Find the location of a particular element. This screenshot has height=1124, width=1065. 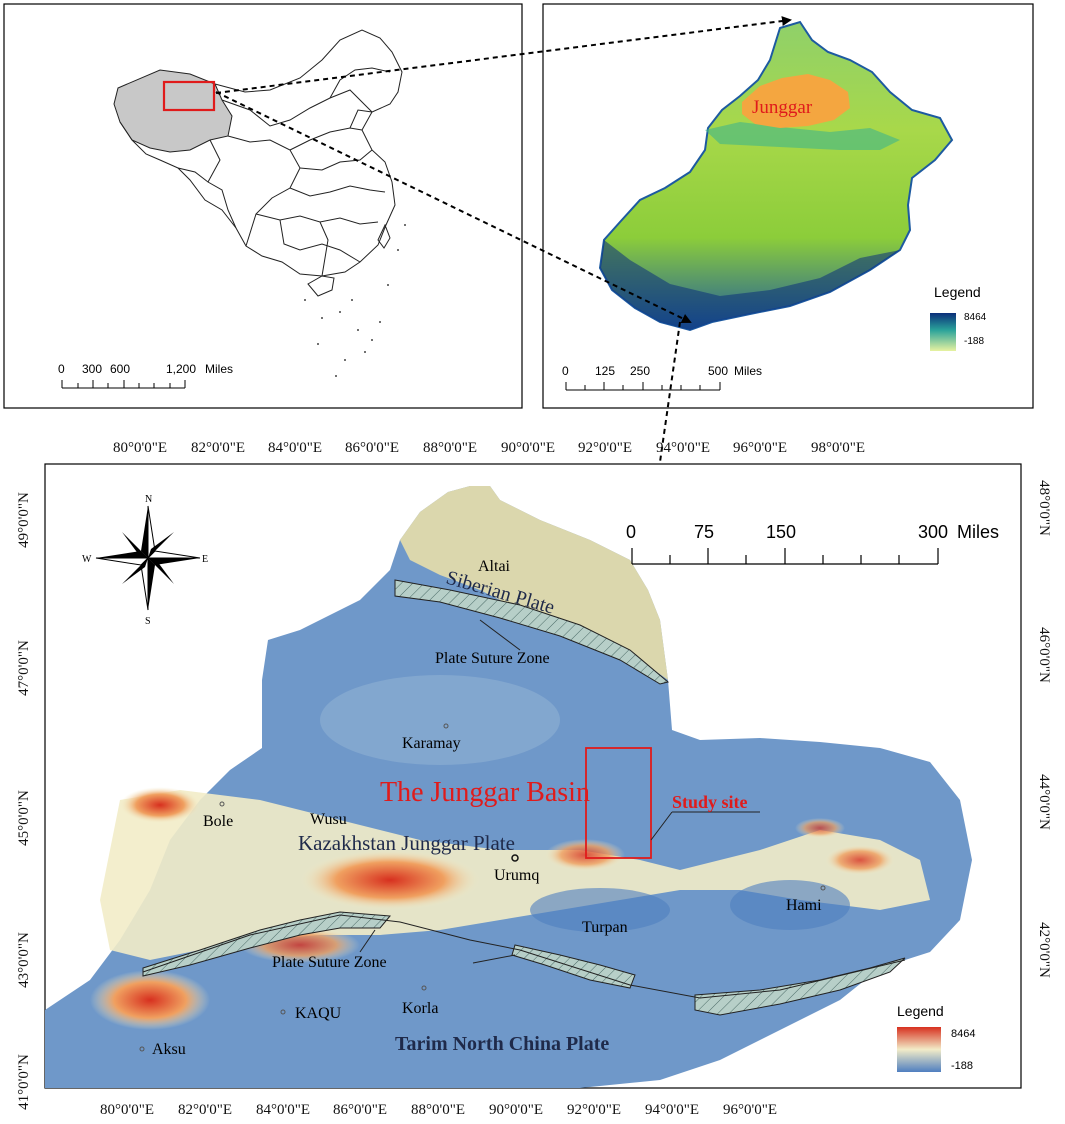

basin-lowland is located at coordinates (440, 720).